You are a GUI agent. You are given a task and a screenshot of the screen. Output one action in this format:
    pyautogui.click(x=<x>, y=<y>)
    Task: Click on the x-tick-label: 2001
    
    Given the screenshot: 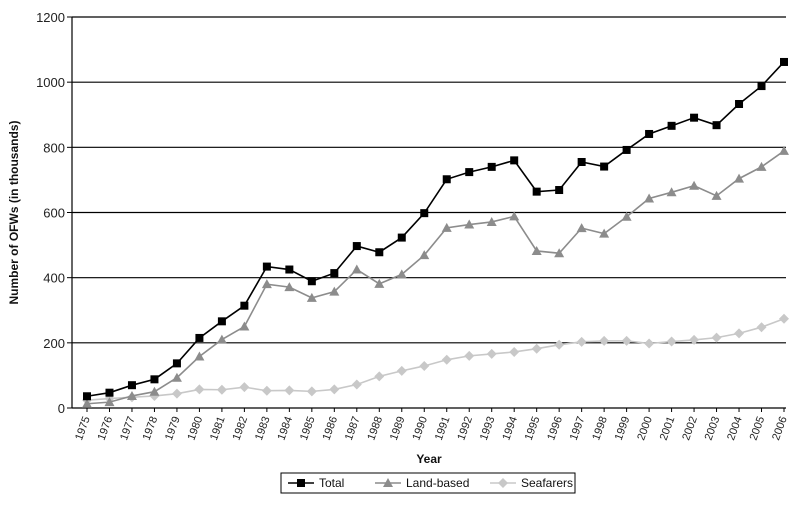 What is the action you would take?
    pyautogui.click(x=668, y=428)
    